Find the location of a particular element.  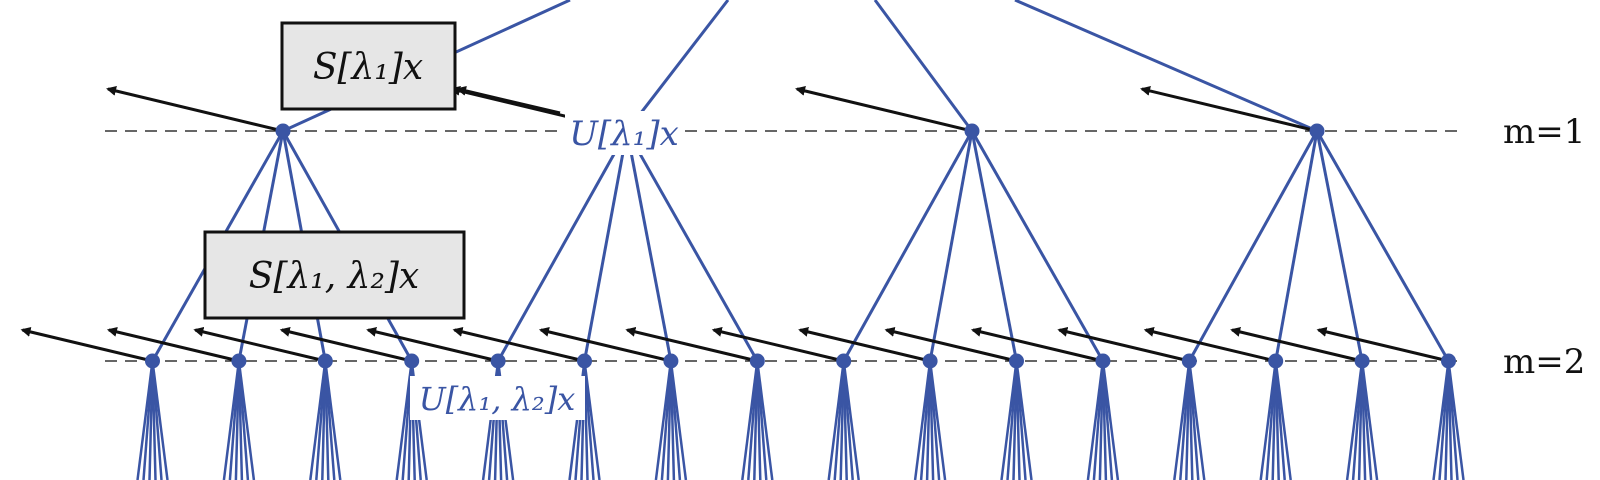

u-lambda1-label-group: U[λ₁]x is located at coordinates (624, 133).